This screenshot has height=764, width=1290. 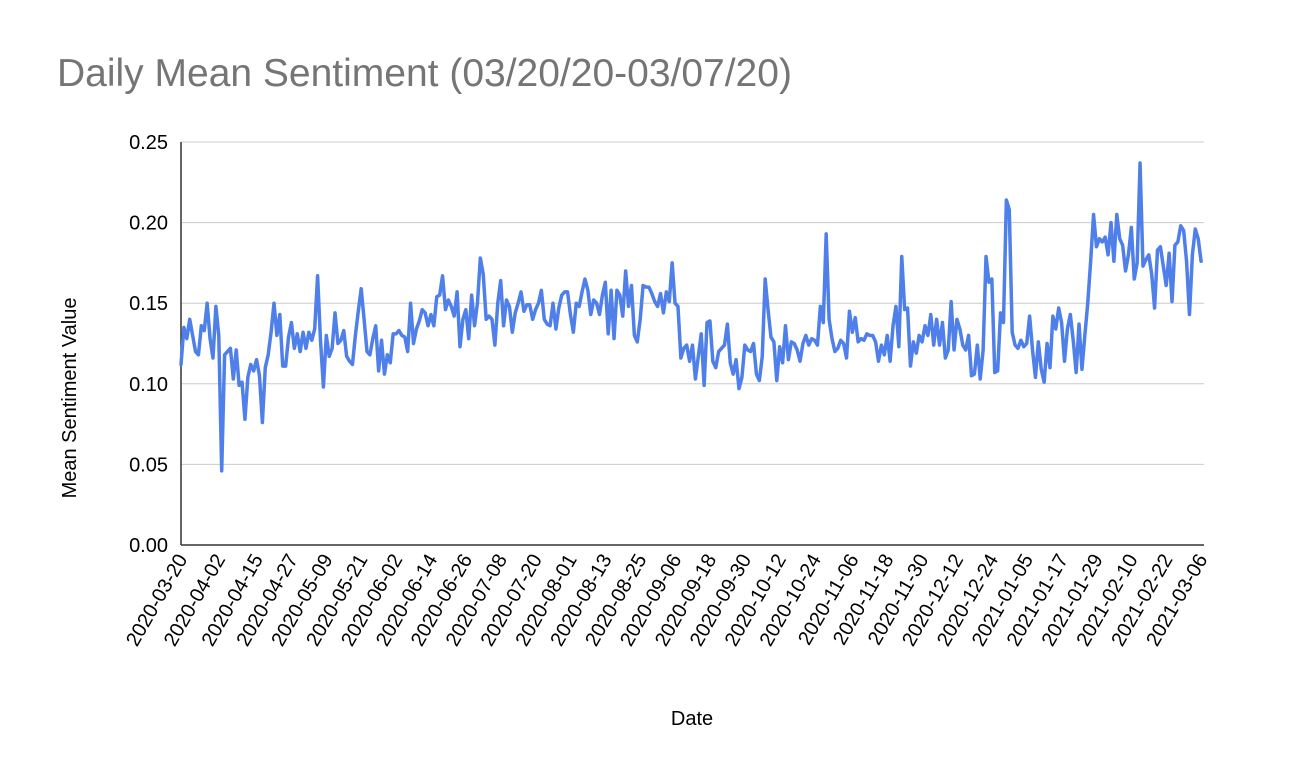 What do you see at coordinates (424, 73) in the screenshot?
I see `chart-title: Daily Mean Sentiment (03/20/20-03/07/20)` at bounding box center [424, 73].